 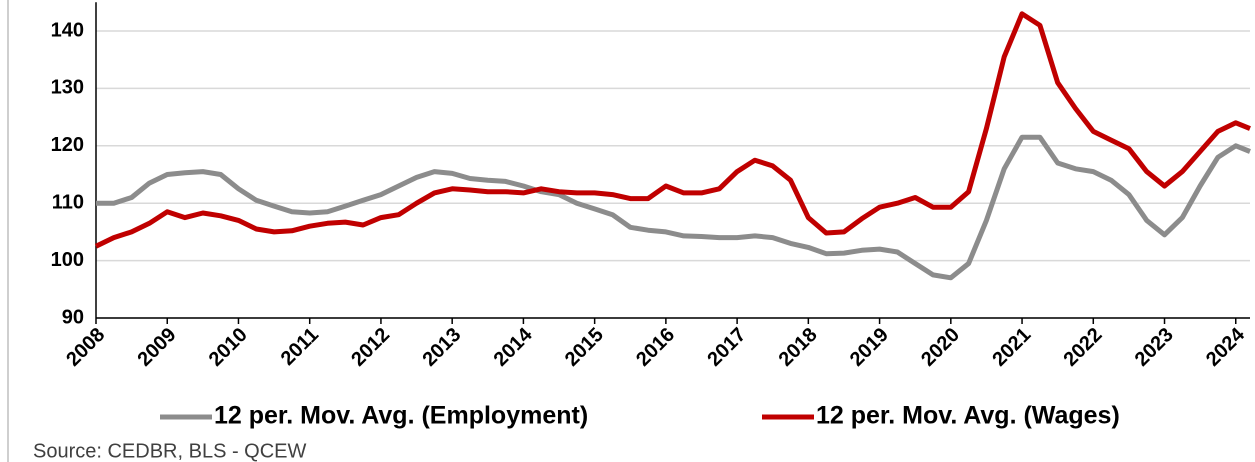 What do you see at coordinates (798, 347) in the screenshot?
I see `x-tick-label: 2018` at bounding box center [798, 347].